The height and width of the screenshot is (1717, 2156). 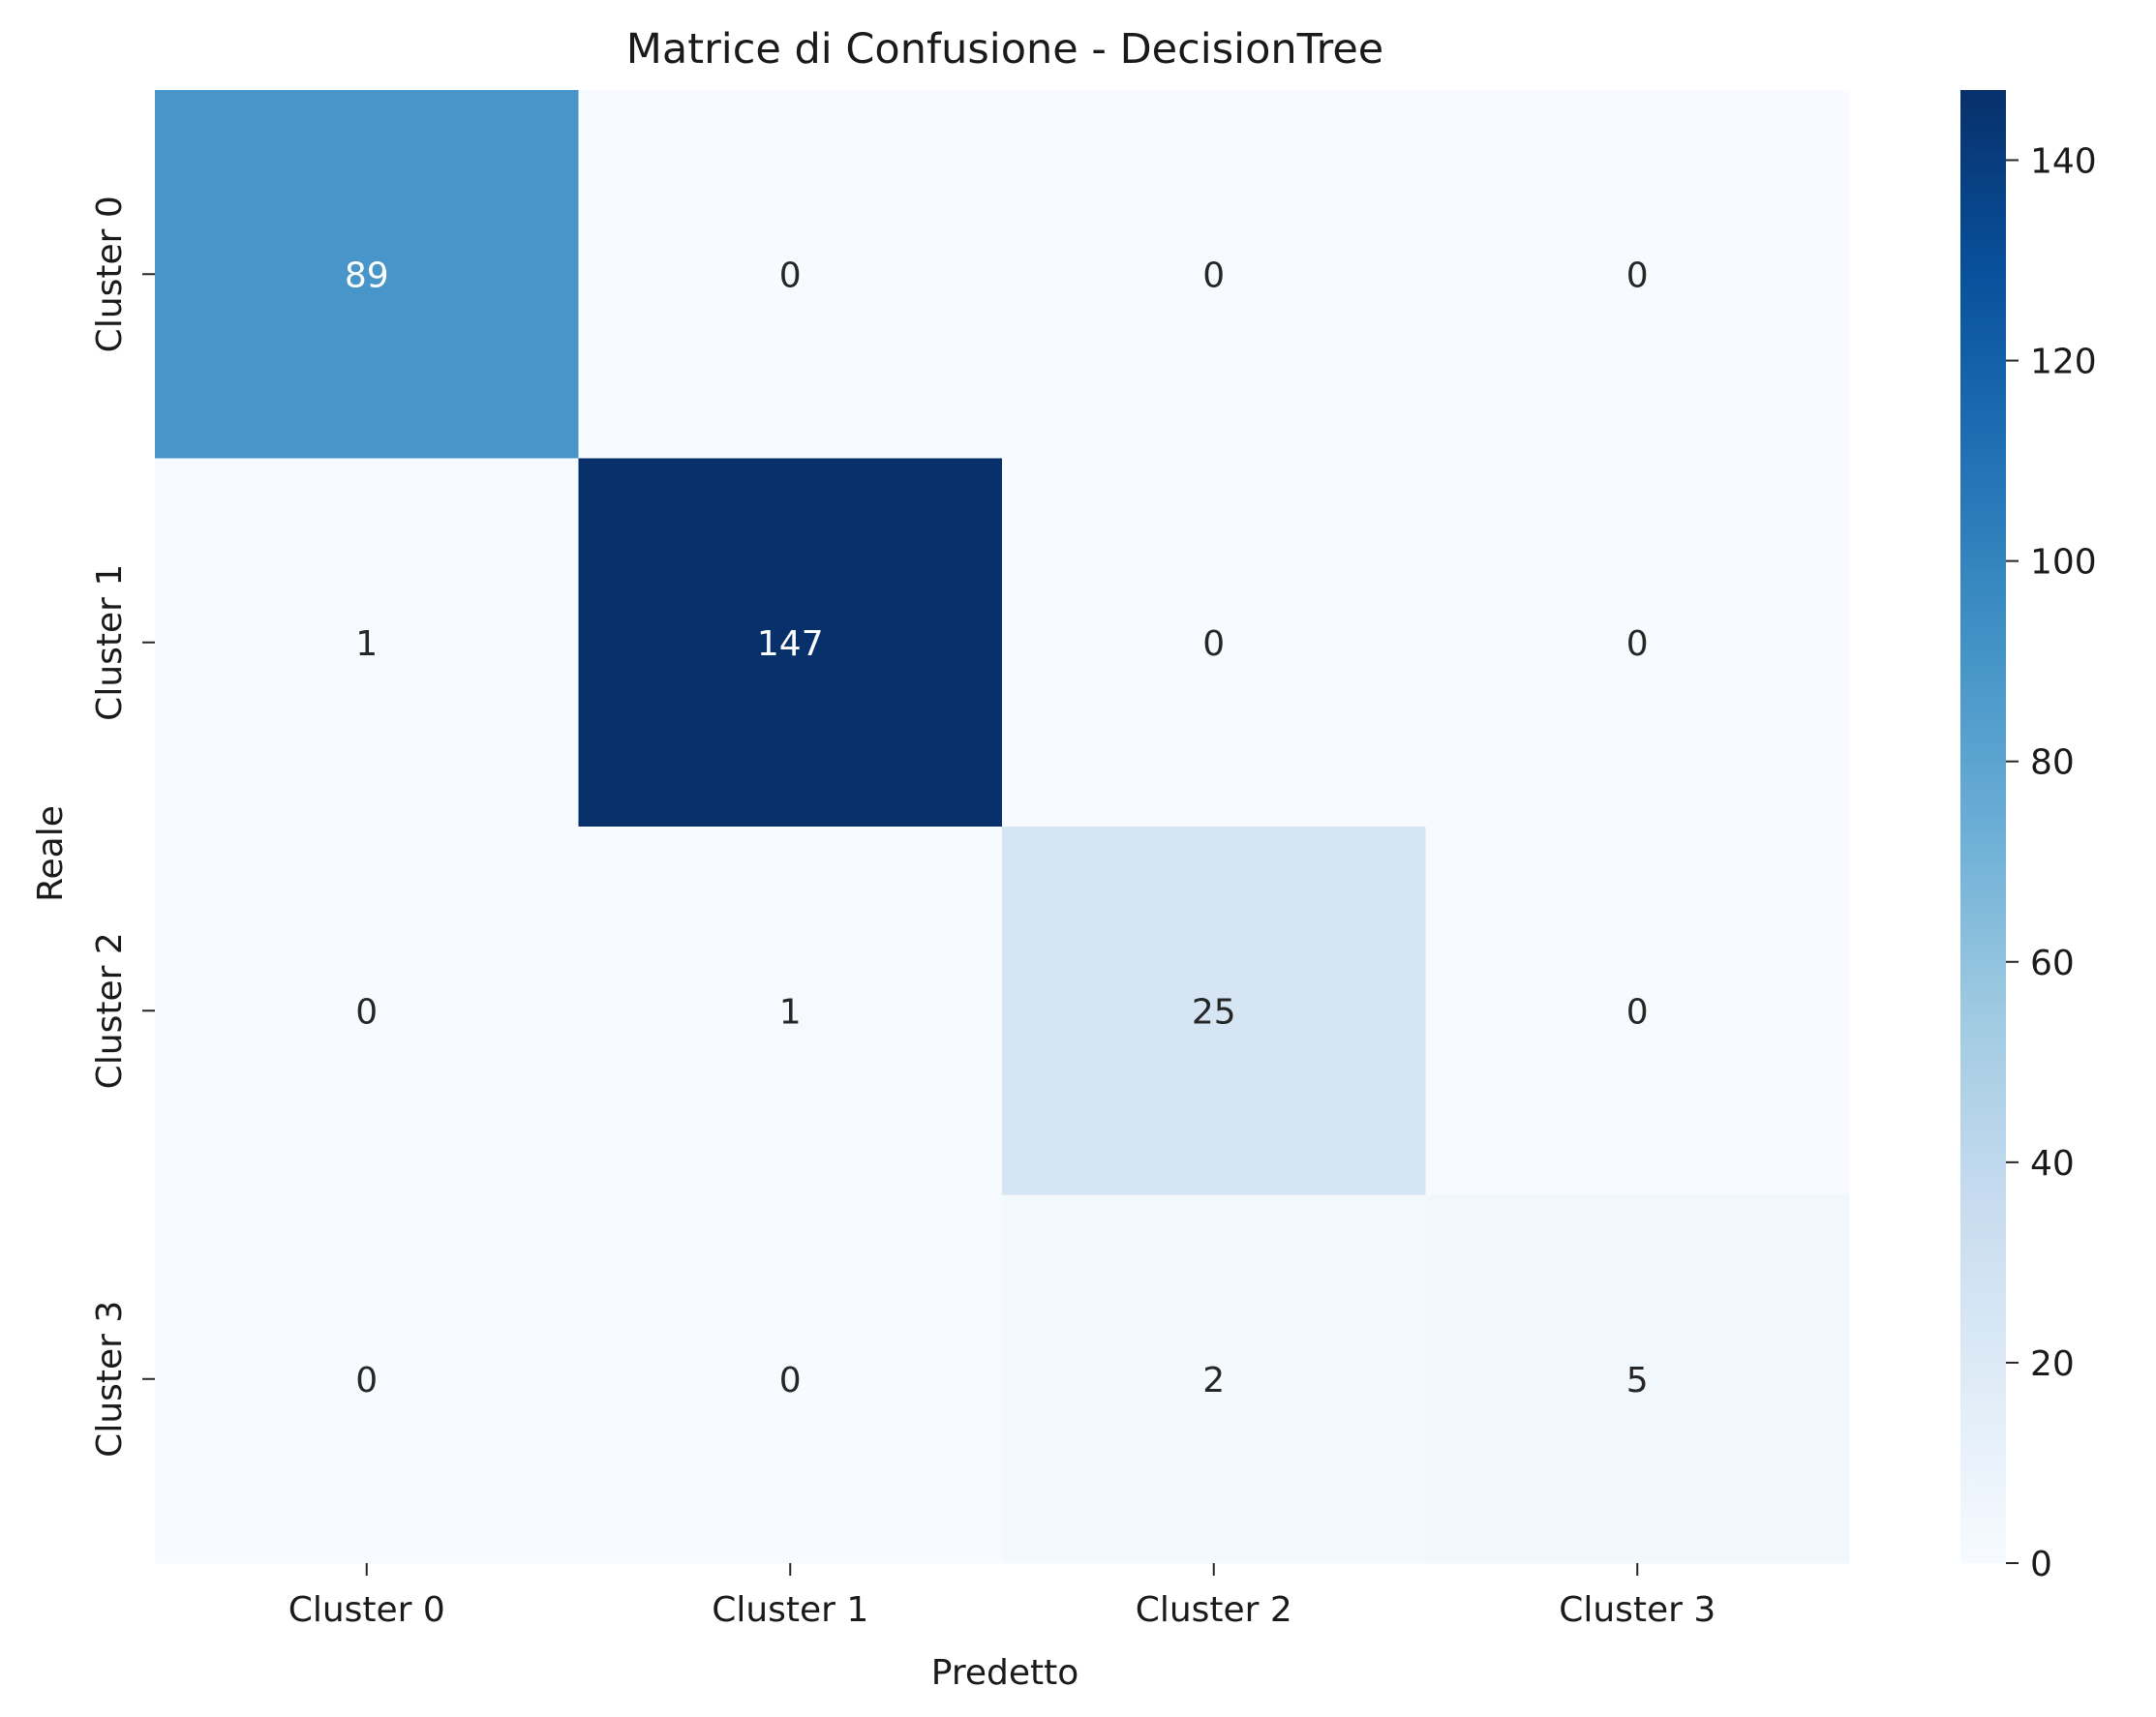 What do you see at coordinates (1005, 1673) in the screenshot?
I see `x-axis-label: Predetto` at bounding box center [1005, 1673].